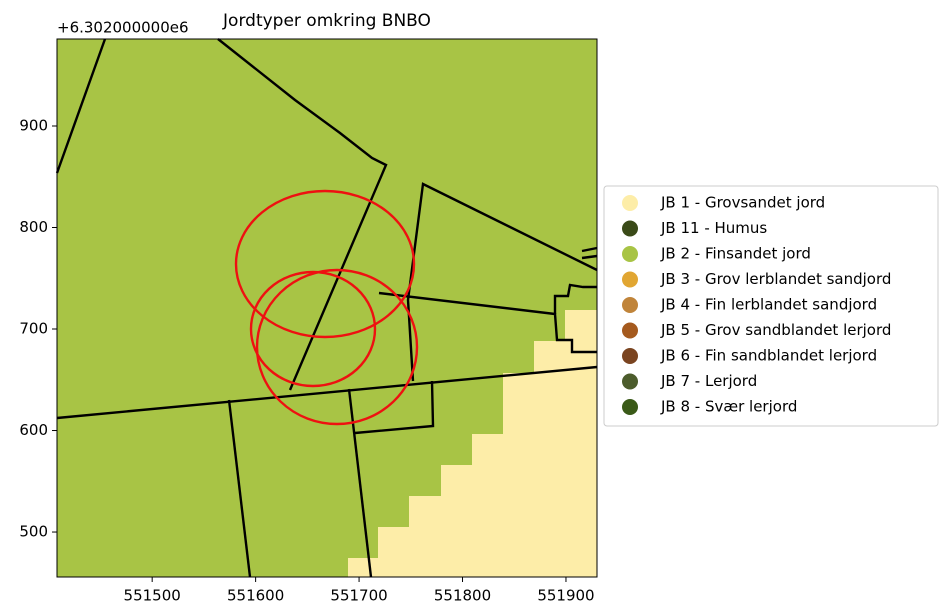  Describe the element at coordinates (768, 305) in the screenshot. I see `legend-label: JB 4 - Fin lerblandet sandjord` at that location.